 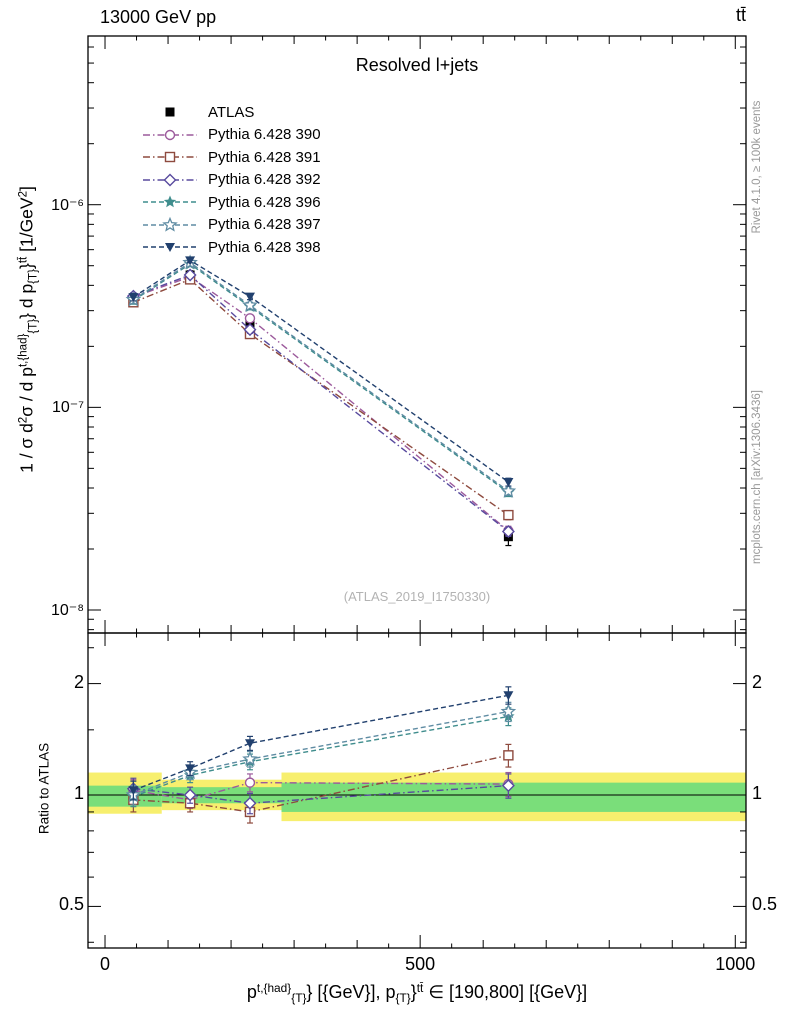 I want to click on rivet-version-caption: Rivet 4.1.0, ≥ 100k events, so click(x=757, y=167).